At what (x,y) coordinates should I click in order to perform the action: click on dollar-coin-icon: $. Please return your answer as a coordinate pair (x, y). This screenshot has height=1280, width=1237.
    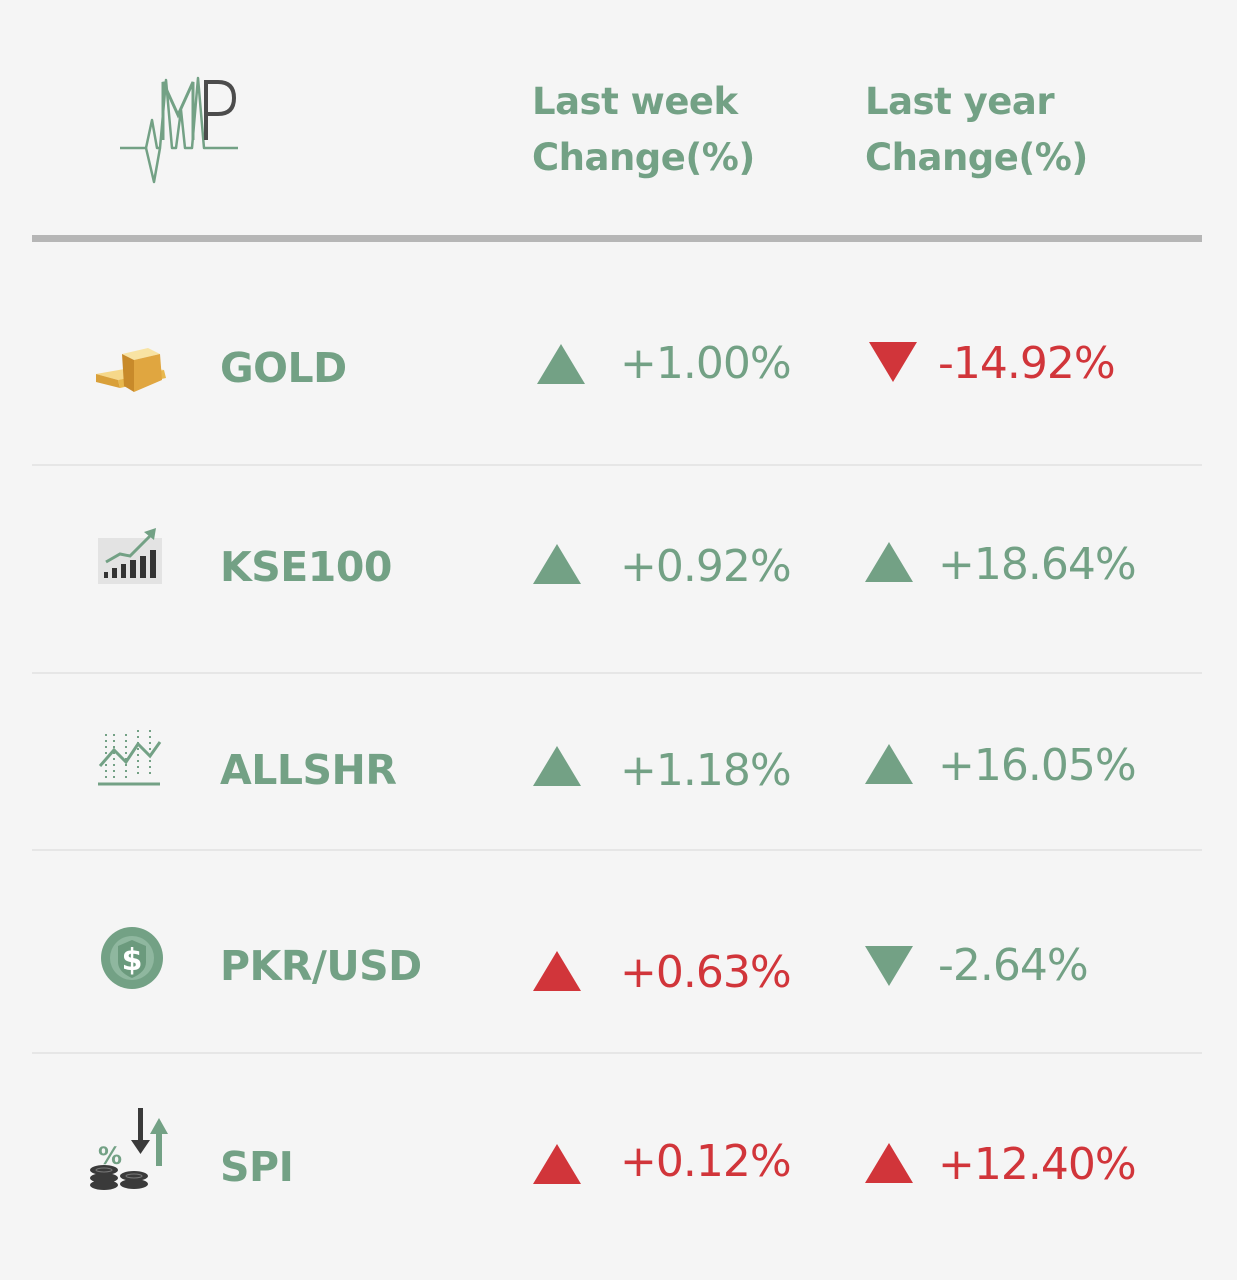
    Looking at the image, I should click on (132, 958).